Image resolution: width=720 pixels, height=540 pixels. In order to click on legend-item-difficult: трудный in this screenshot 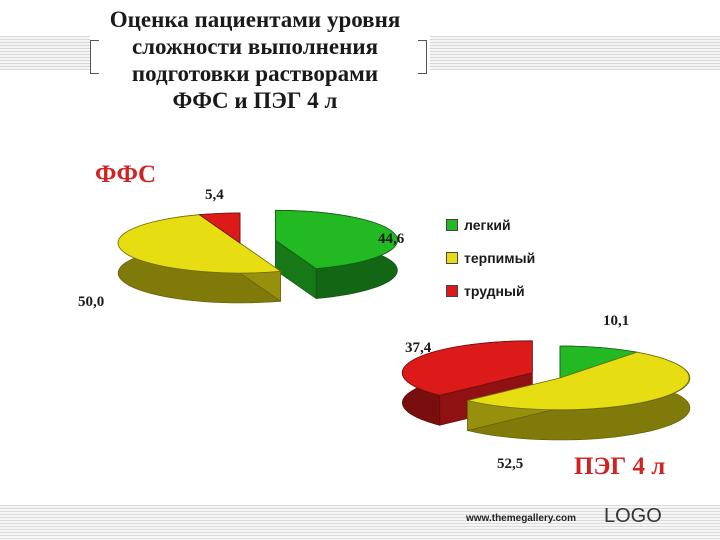, I will do `click(490, 290)`.